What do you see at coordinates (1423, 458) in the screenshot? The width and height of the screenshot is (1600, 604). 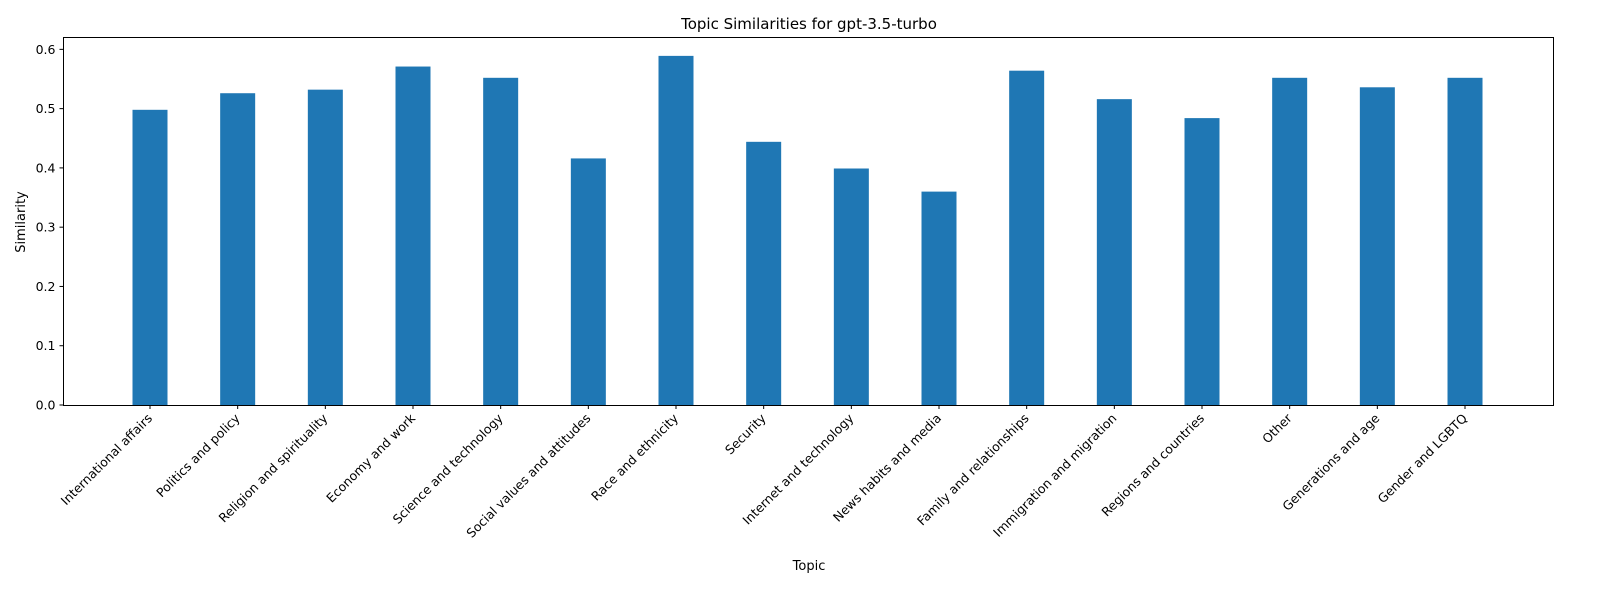 I see `x-tick-label: Gender and LGBTQ` at bounding box center [1423, 458].